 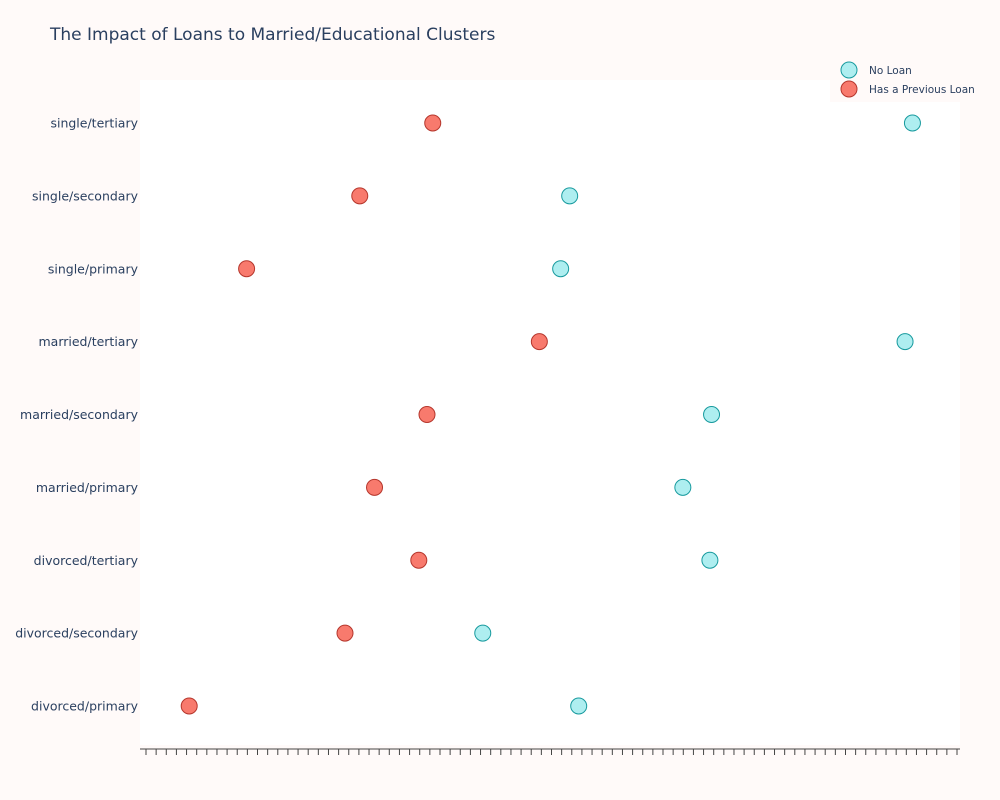 What do you see at coordinates (849, 70) in the screenshot?
I see `legend-marker-no-loan` at bounding box center [849, 70].